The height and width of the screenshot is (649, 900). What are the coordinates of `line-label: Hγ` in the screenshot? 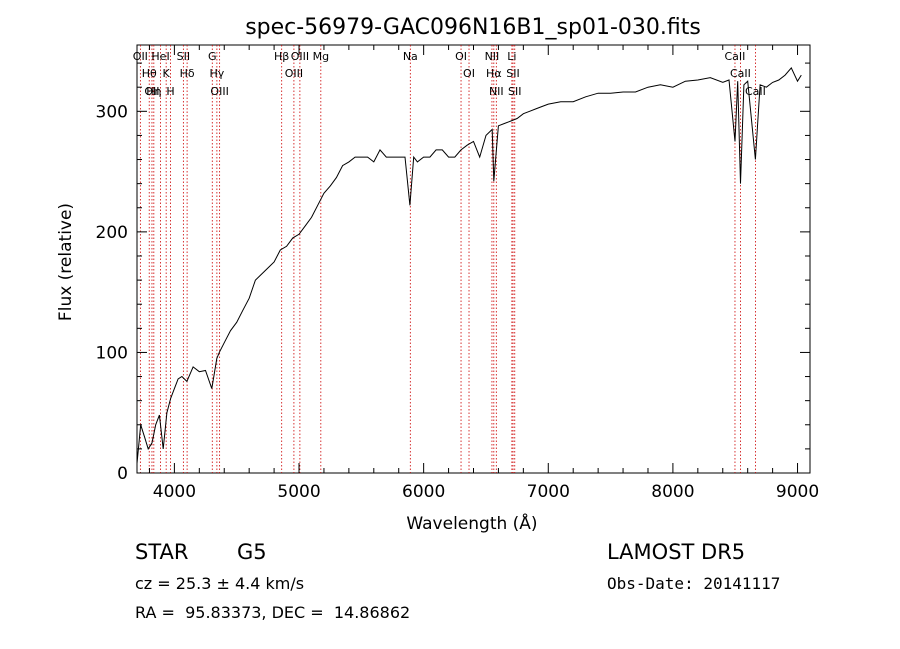 It's located at (216, 73).